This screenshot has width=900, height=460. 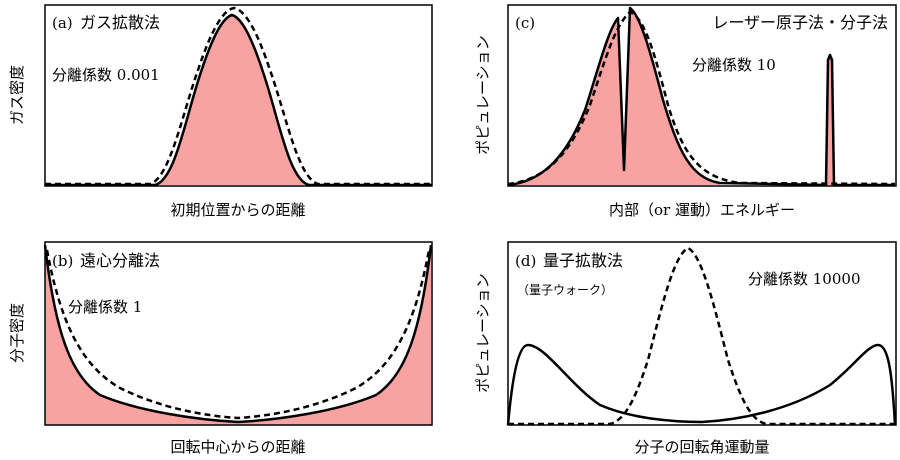 I want to click on panel-a-xlabel: 初期位置からの距離, so click(x=237, y=210).